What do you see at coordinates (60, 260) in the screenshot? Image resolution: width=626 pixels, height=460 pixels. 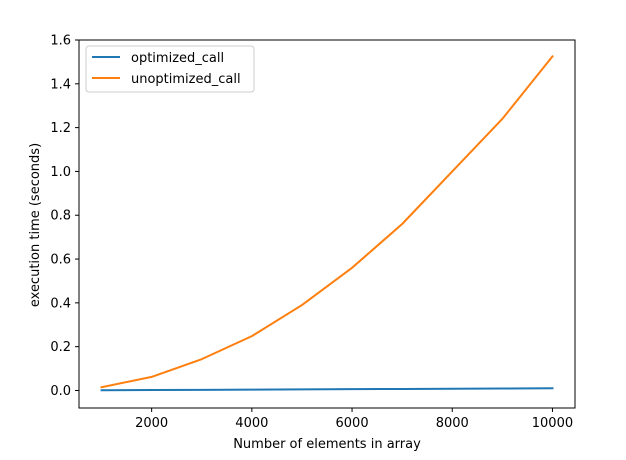 I see `y-tick-label: 0.6` at bounding box center [60, 260].